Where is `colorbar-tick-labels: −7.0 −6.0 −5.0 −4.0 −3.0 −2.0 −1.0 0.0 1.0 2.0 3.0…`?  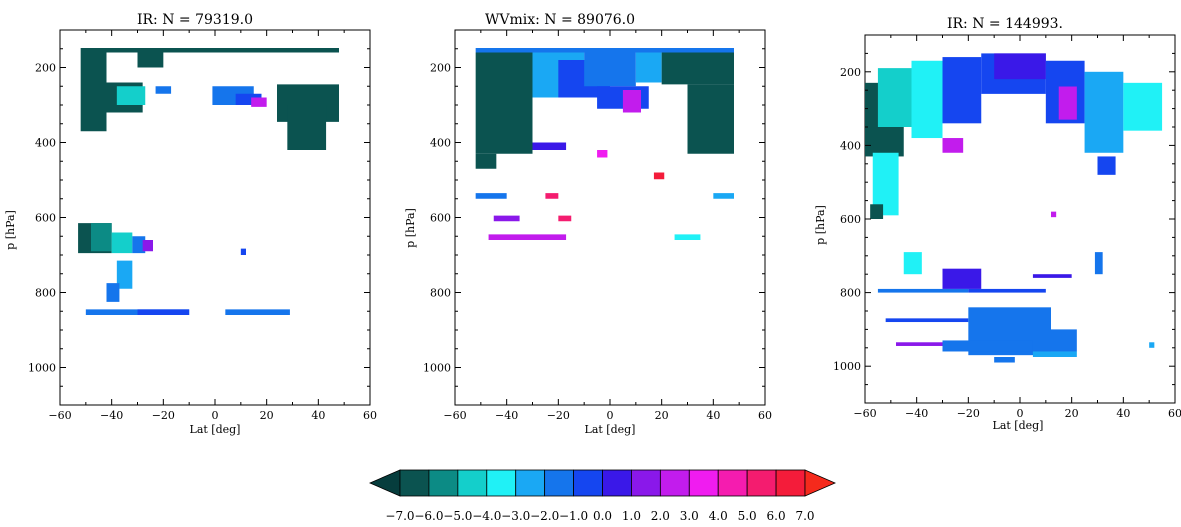 colorbar-tick-labels: −7.0 −6.0 −5.0 −4.0 −3.0 −2.0 −1.0 0.0 1.0 2.0 3.0… is located at coordinates (599, 516).